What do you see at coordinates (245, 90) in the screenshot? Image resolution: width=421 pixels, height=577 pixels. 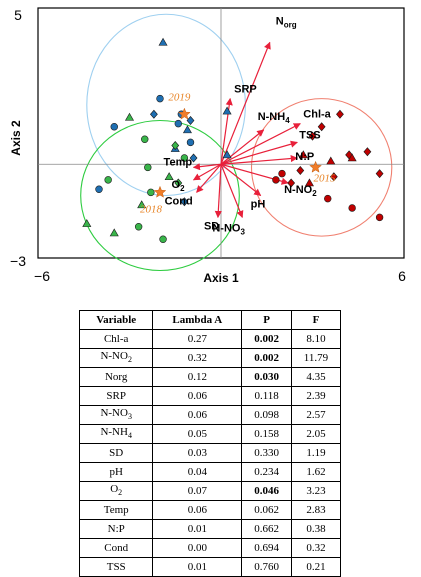 I see `vector-label: SRP` at bounding box center [245, 90].